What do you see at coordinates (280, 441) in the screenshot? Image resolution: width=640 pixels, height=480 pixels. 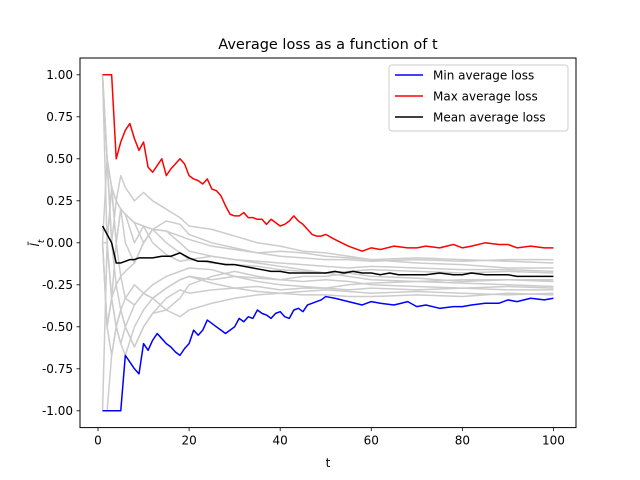 I see `x-tick-label: 40` at bounding box center [280, 441].